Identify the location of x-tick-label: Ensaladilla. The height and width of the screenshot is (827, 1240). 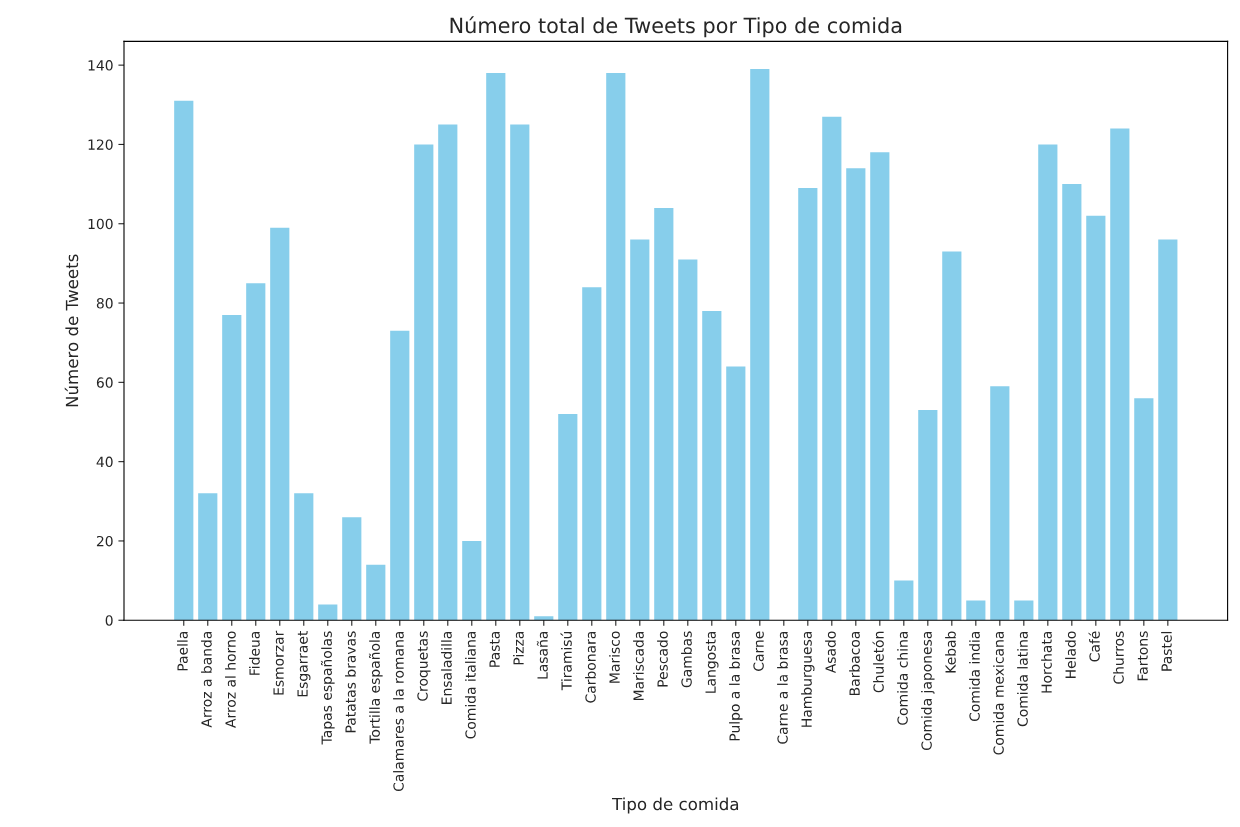
(446, 667).